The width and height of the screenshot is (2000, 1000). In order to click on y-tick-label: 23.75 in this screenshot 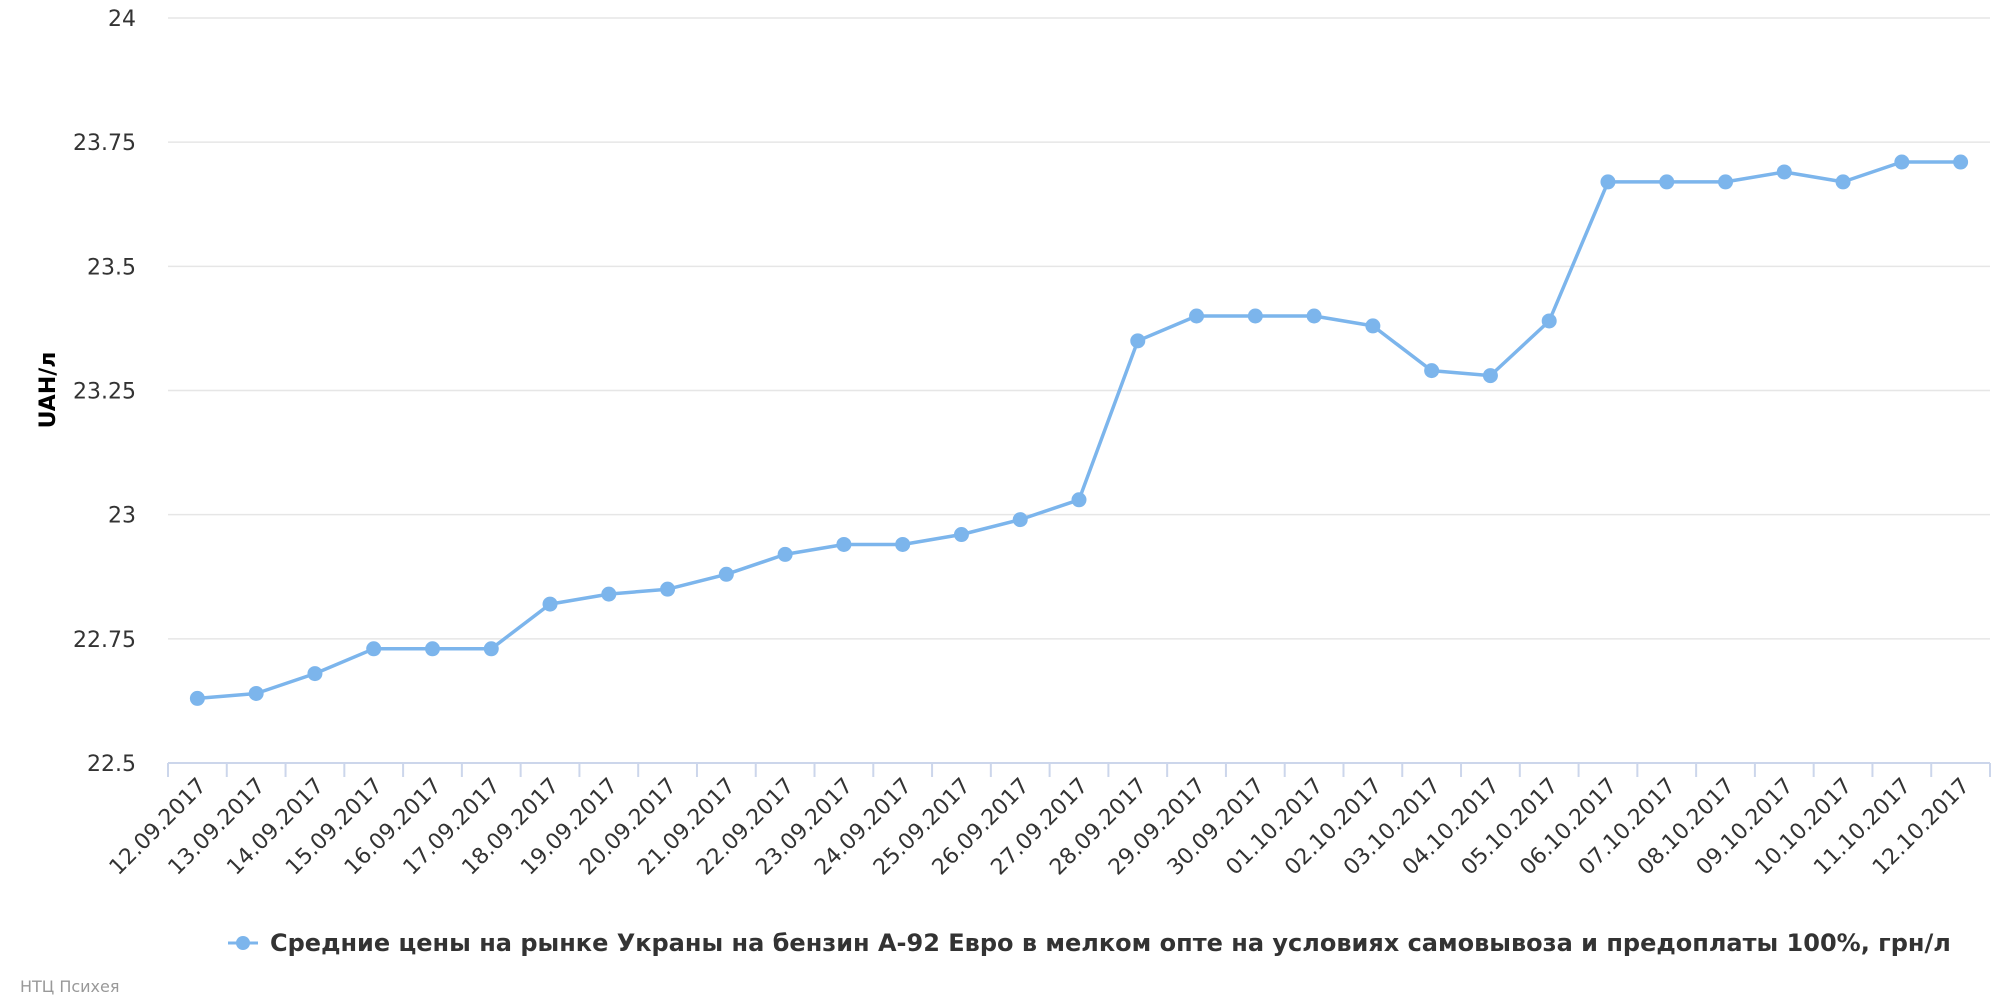, I will do `click(104, 143)`.